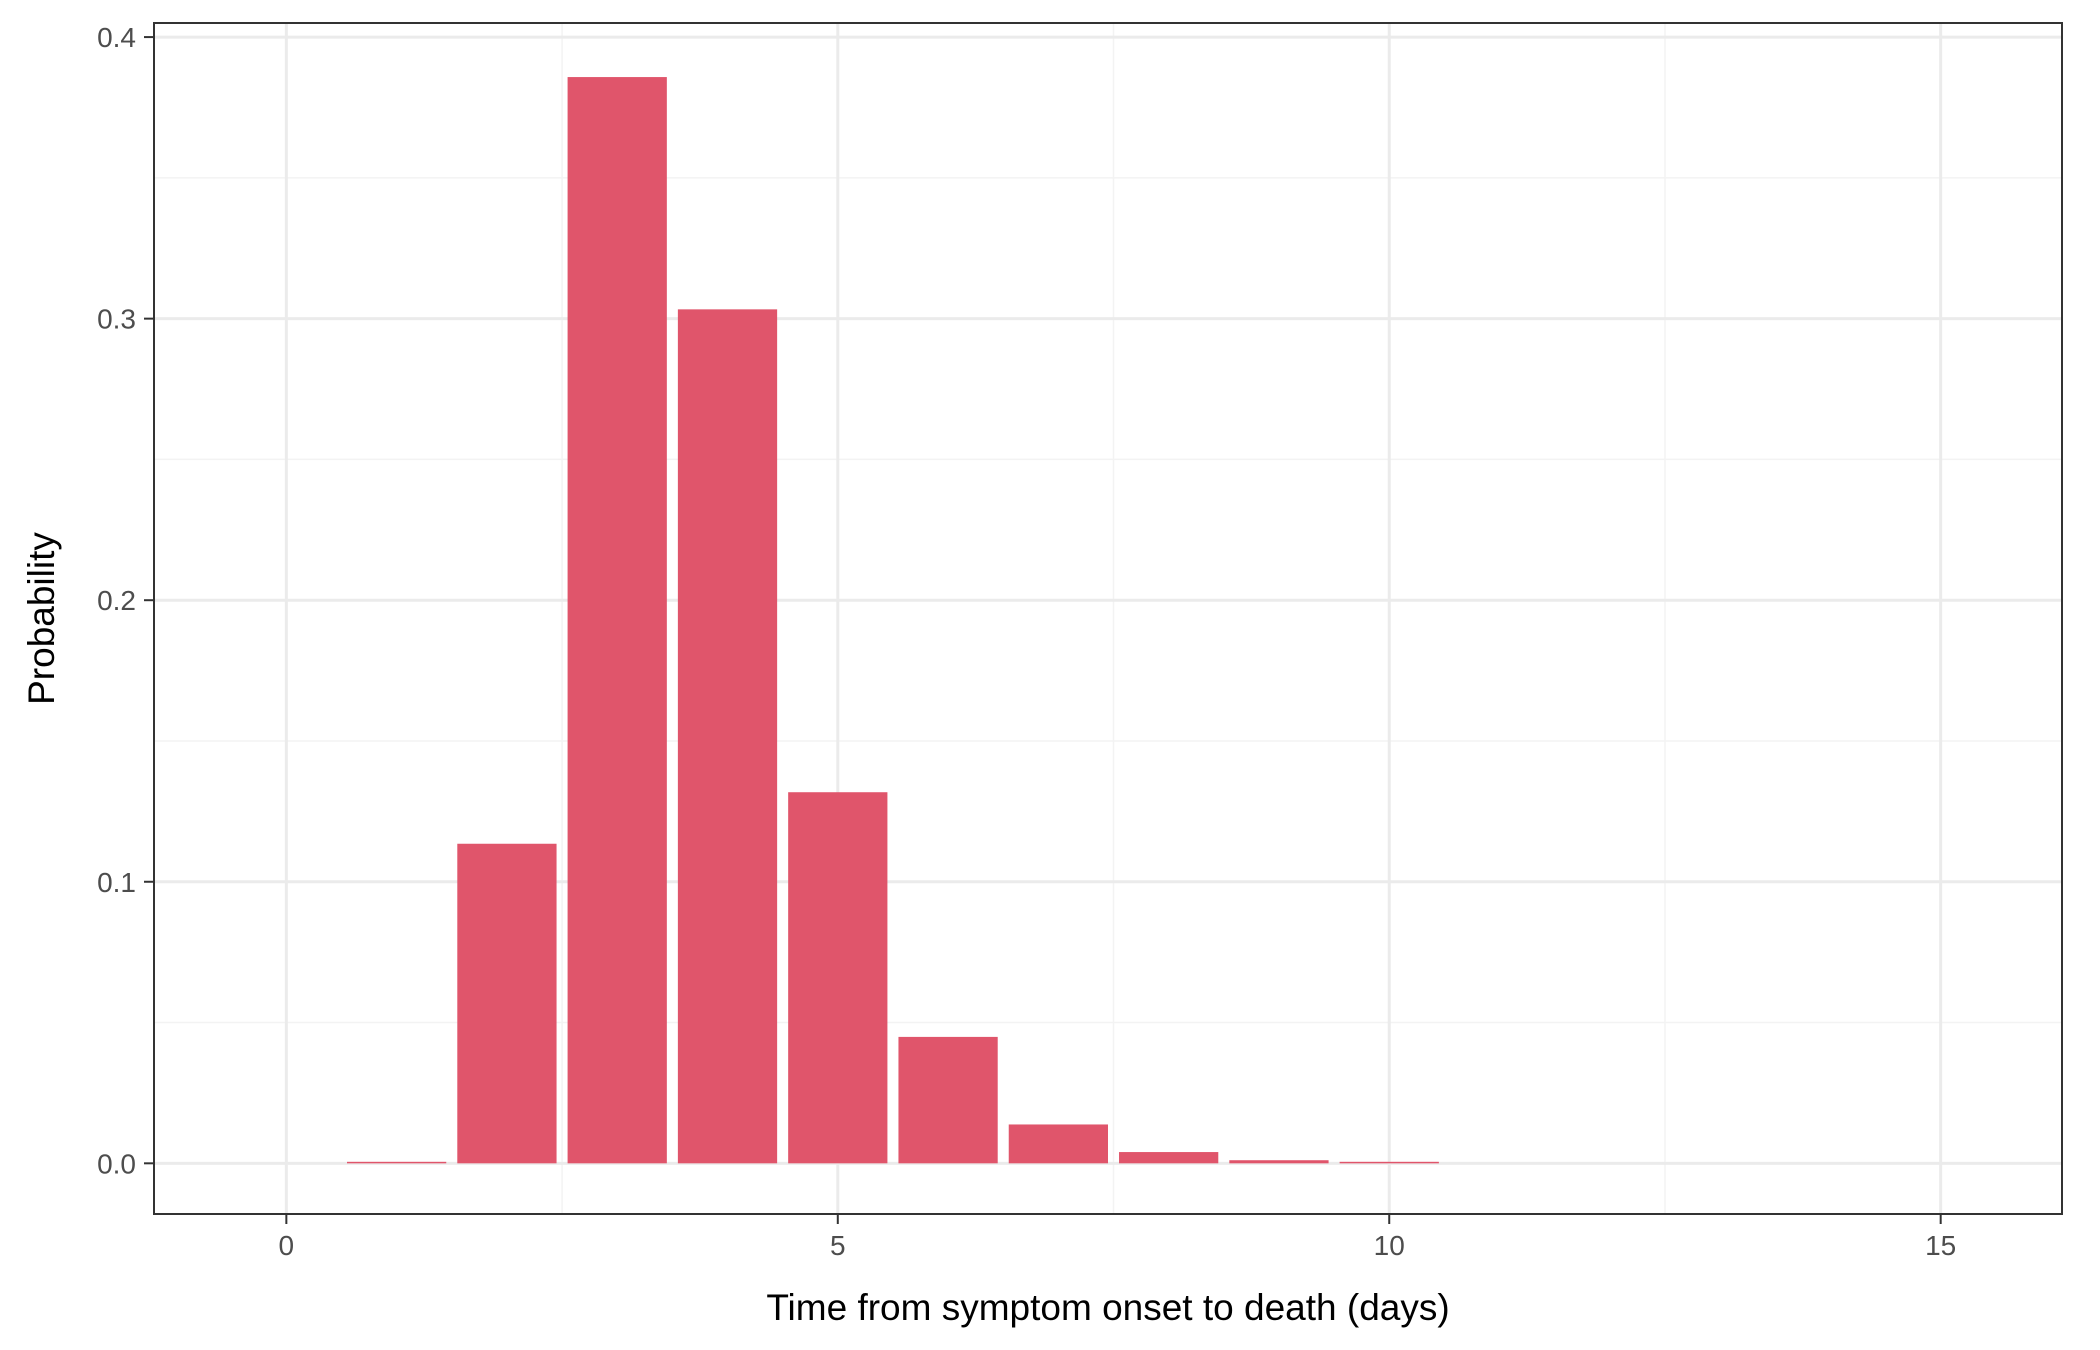  I want to click on y-tick-label: 0.0, so click(116, 1163).